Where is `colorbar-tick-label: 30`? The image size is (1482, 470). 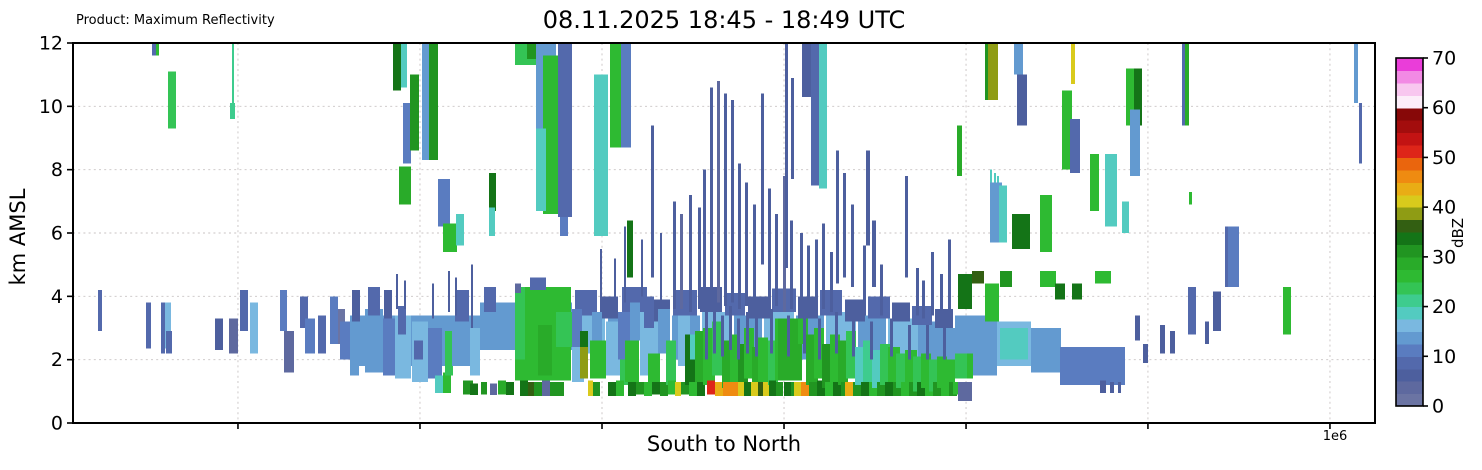
colorbar-tick-label: 30 is located at coordinates (1444, 257).